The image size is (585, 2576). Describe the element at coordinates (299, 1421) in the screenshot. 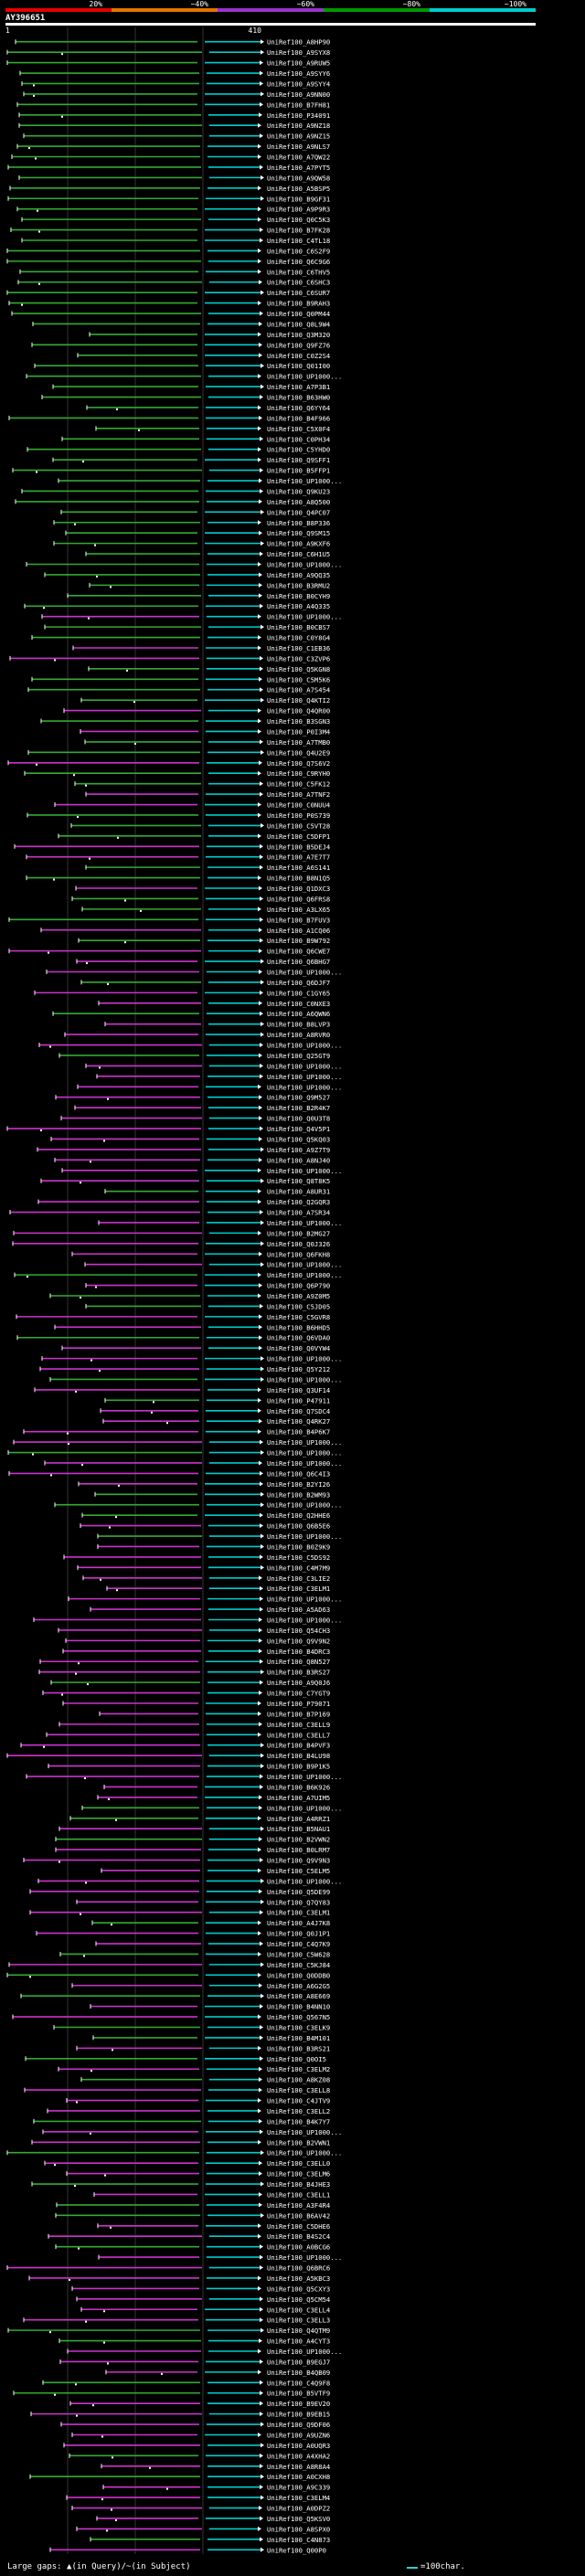

I see `hit-label: UniRef100_Q4RK27` at that location.